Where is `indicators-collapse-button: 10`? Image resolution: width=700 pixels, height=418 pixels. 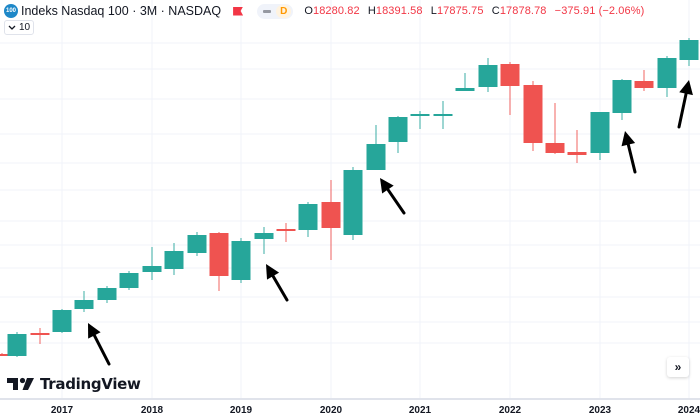
indicators-collapse-button: 10 is located at coordinates (19, 27).